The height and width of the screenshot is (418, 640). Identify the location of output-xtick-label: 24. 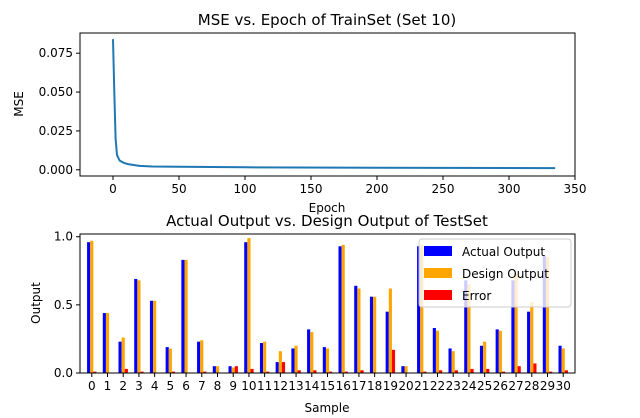
(468, 386).